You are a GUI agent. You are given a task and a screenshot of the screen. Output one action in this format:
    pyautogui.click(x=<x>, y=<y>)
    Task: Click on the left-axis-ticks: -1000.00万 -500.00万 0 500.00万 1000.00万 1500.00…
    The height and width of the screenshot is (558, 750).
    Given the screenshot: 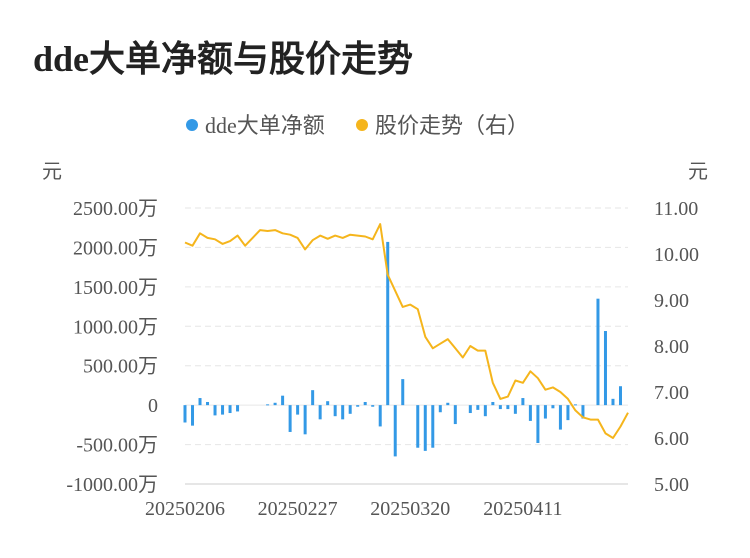 What is the action you would take?
    pyautogui.click(x=112, y=347)
    